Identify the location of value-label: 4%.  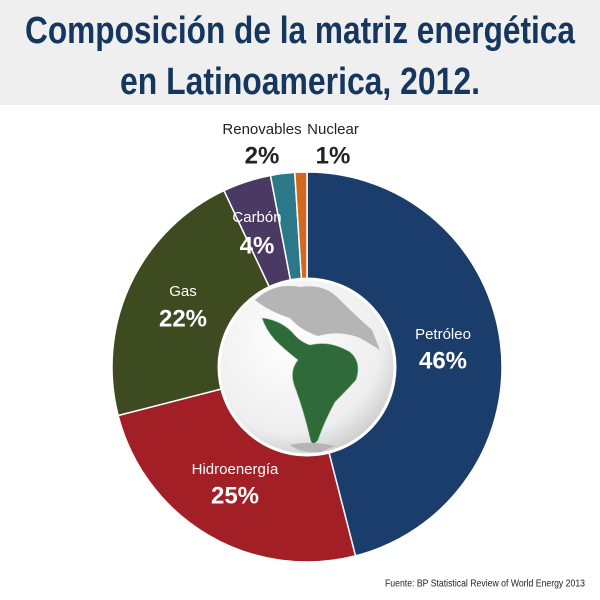
(257, 245).